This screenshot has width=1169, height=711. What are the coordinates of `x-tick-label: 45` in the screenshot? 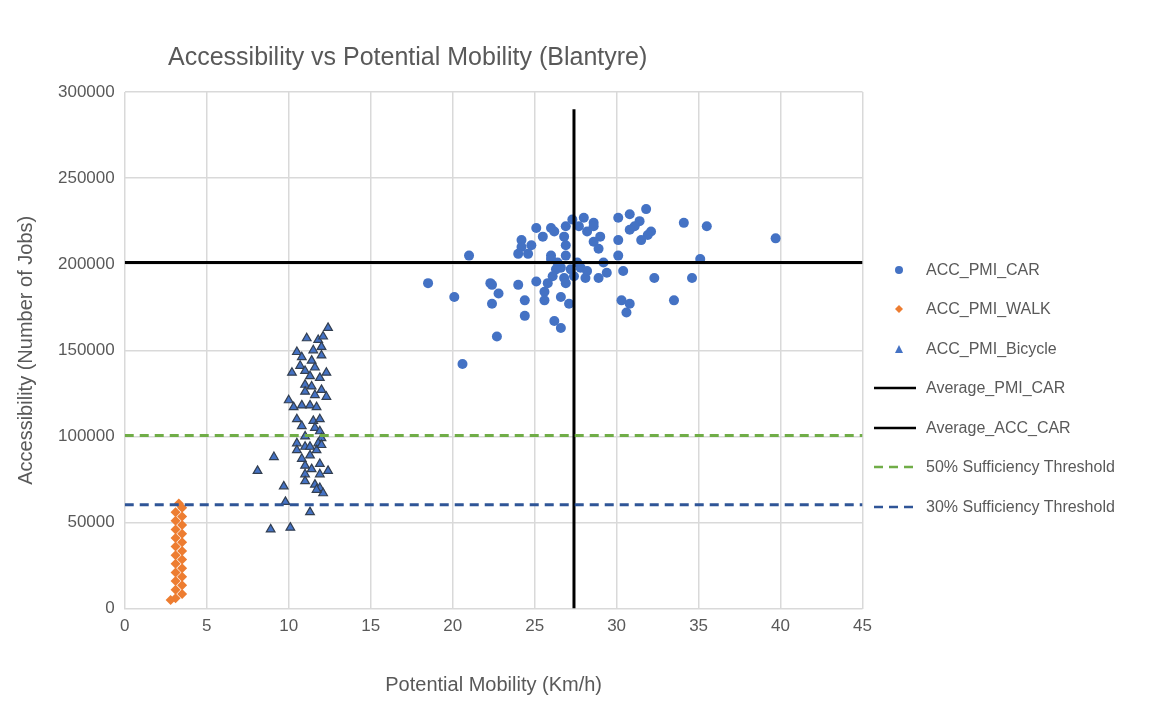 It's located at (863, 626).